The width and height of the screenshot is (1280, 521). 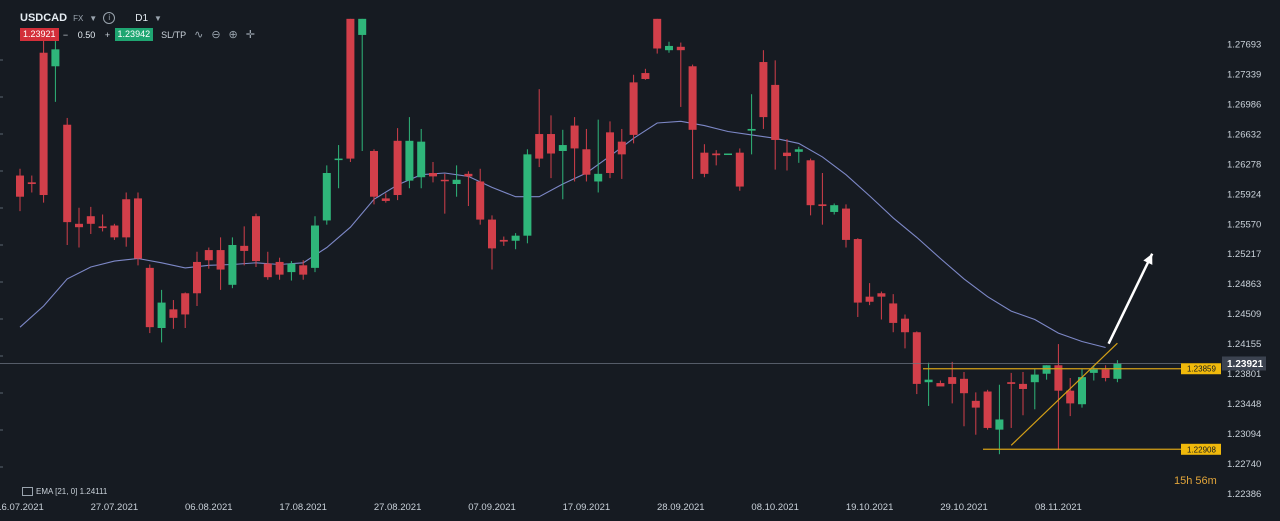 I want to click on price-tick-label: 1.25217, so click(x=1244, y=254).